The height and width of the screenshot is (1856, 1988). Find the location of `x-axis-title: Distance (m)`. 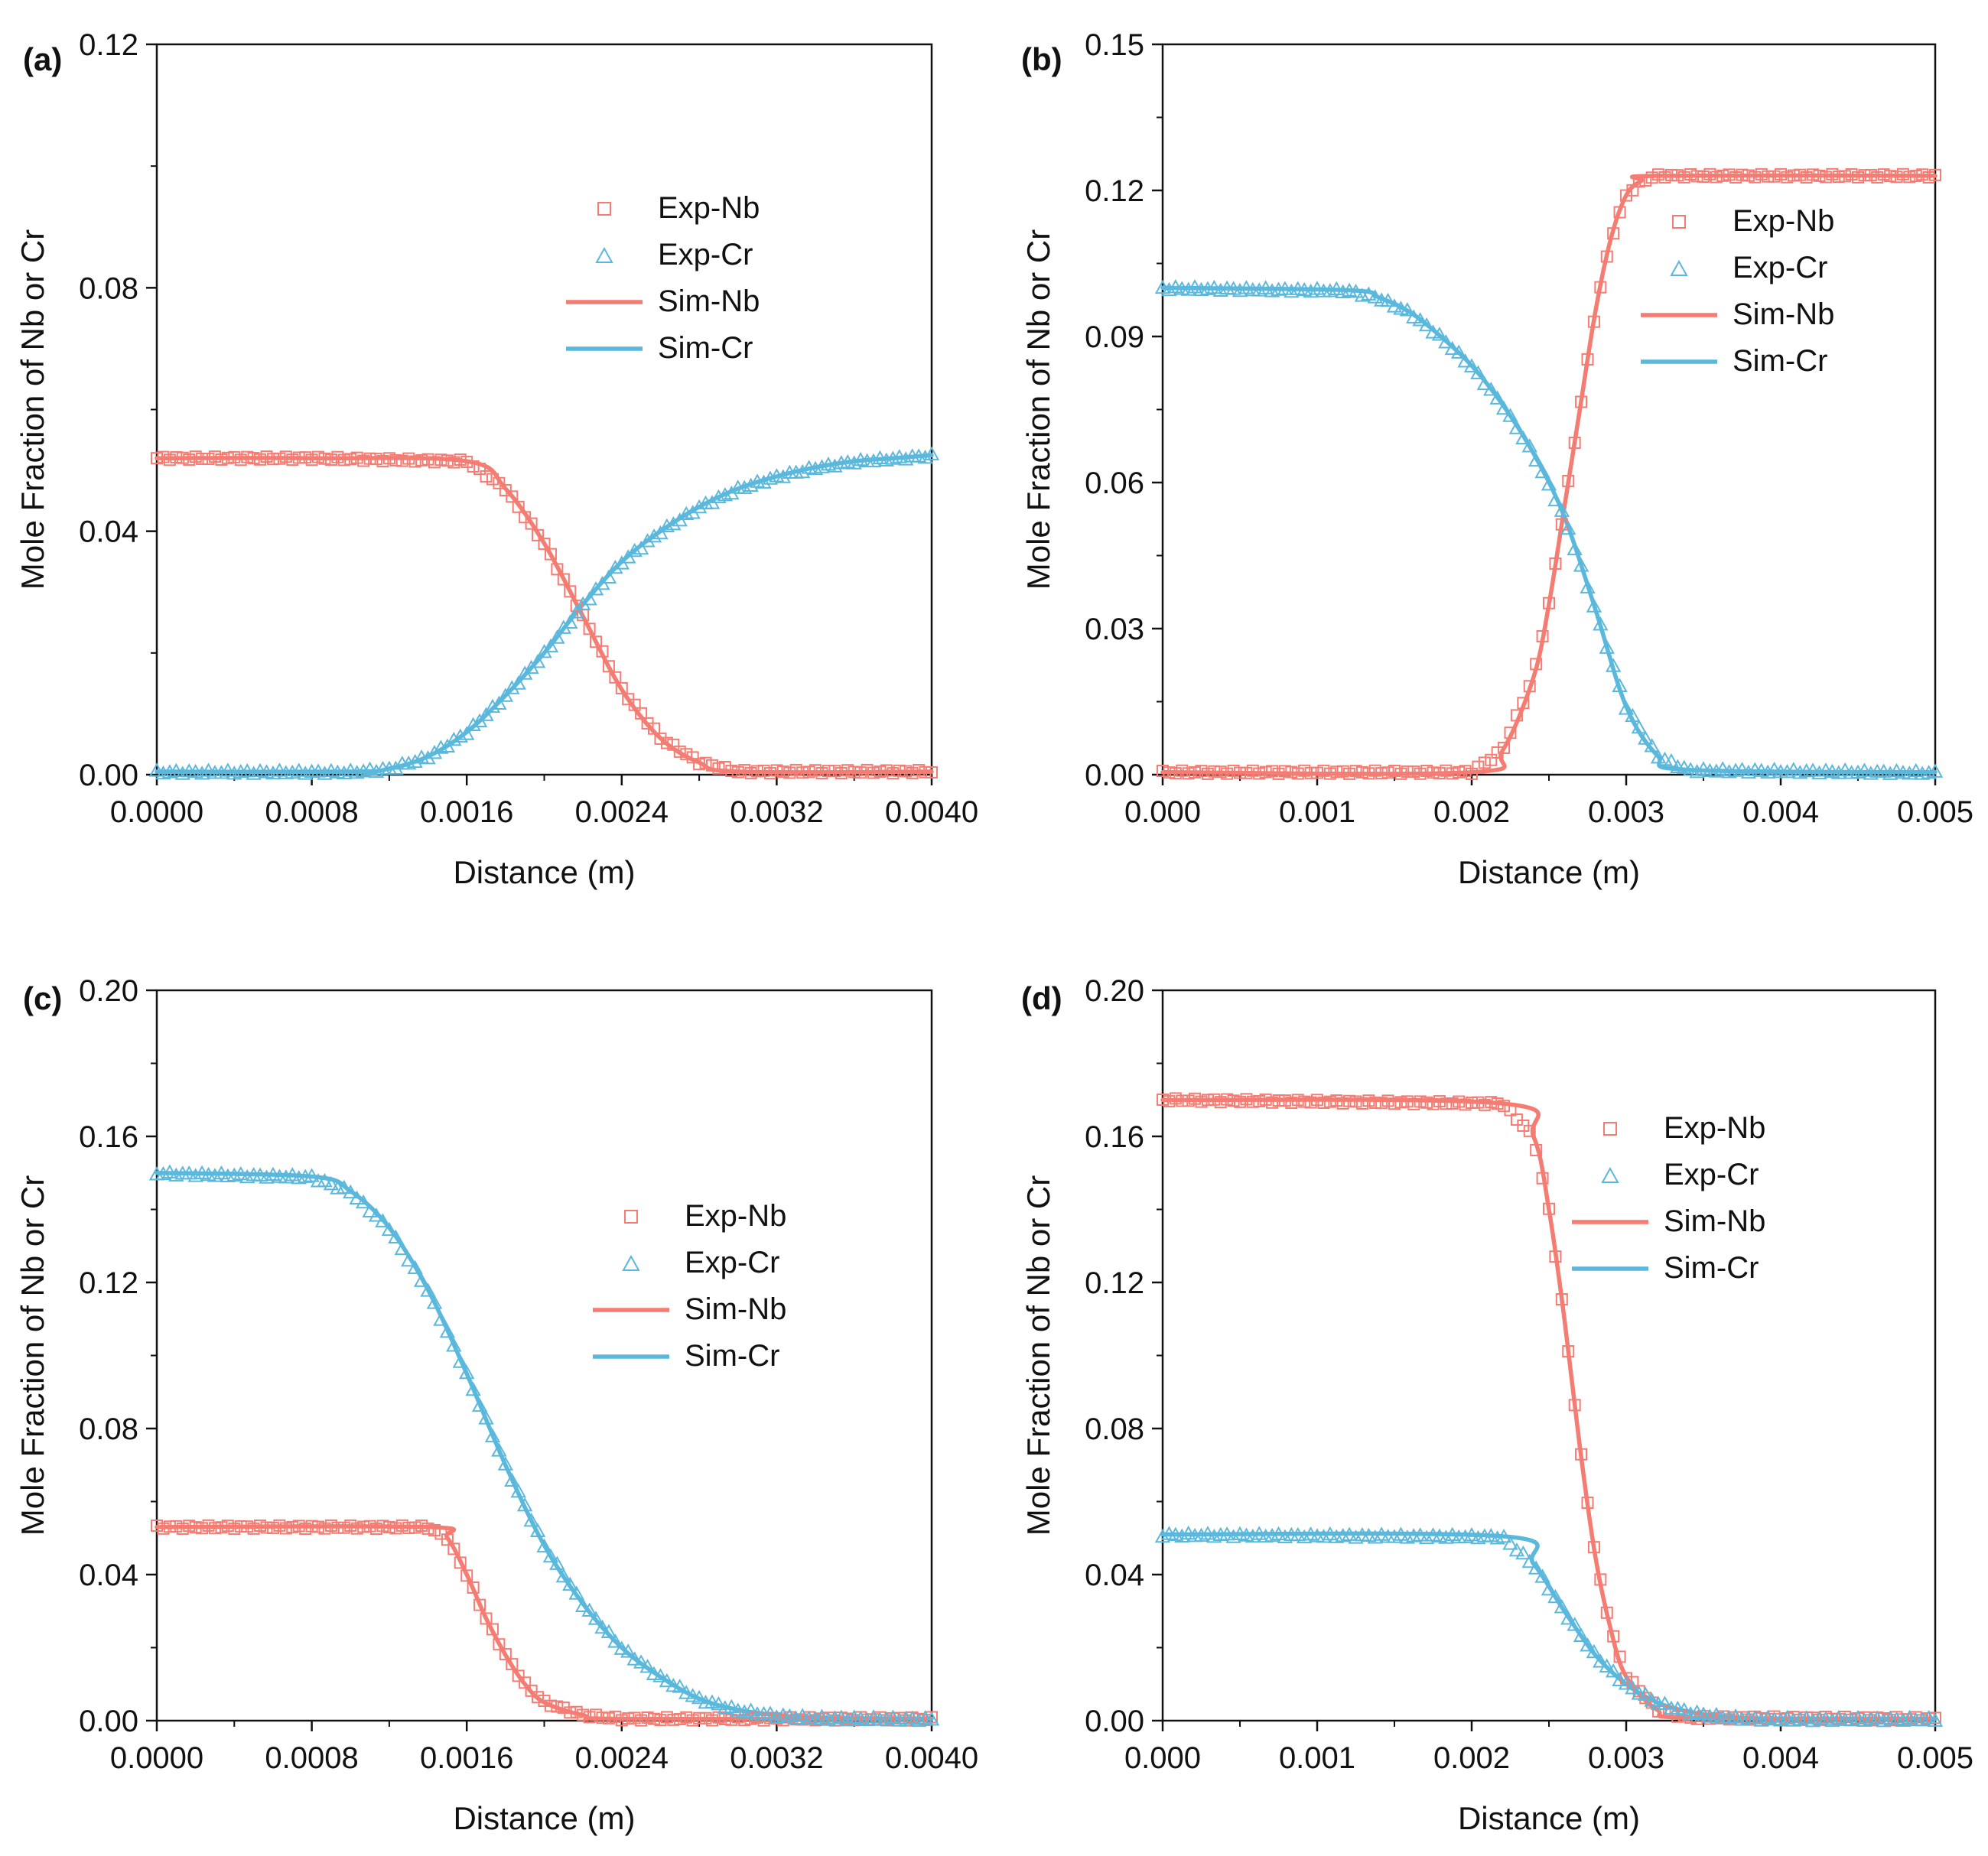

x-axis-title: Distance (m) is located at coordinates (544, 1818).